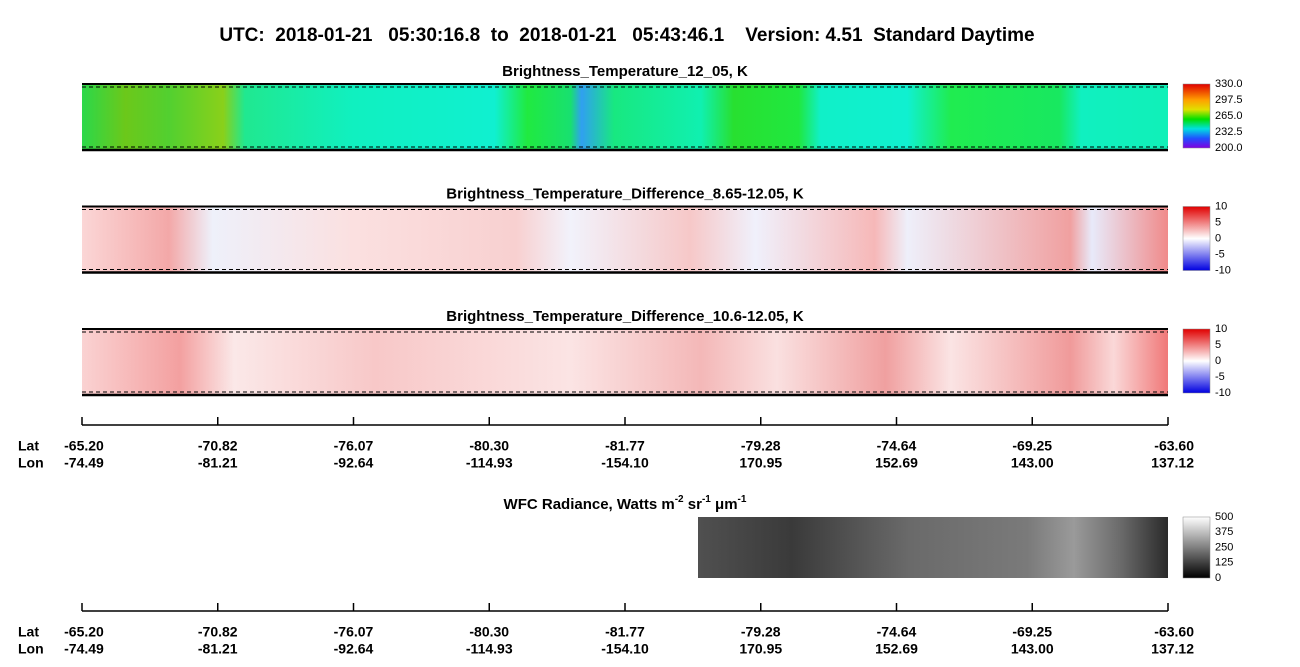 This screenshot has height=667, width=1300. What do you see at coordinates (1224, 563) in the screenshot?
I see `colorbar-tick-label: 125` at bounding box center [1224, 563].